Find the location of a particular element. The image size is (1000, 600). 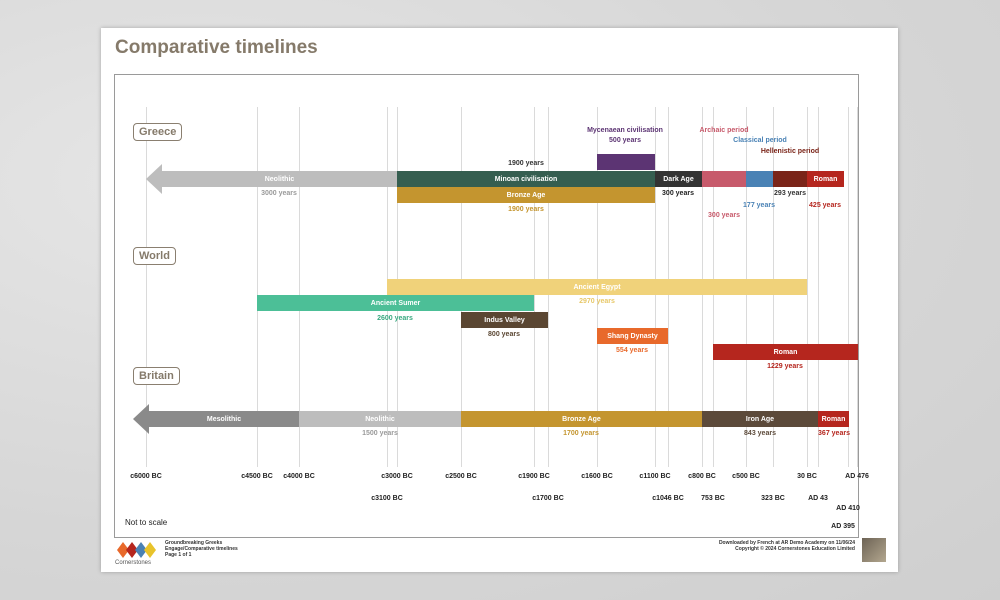

tick-label: c500 BC is located at coordinates (746, 476).